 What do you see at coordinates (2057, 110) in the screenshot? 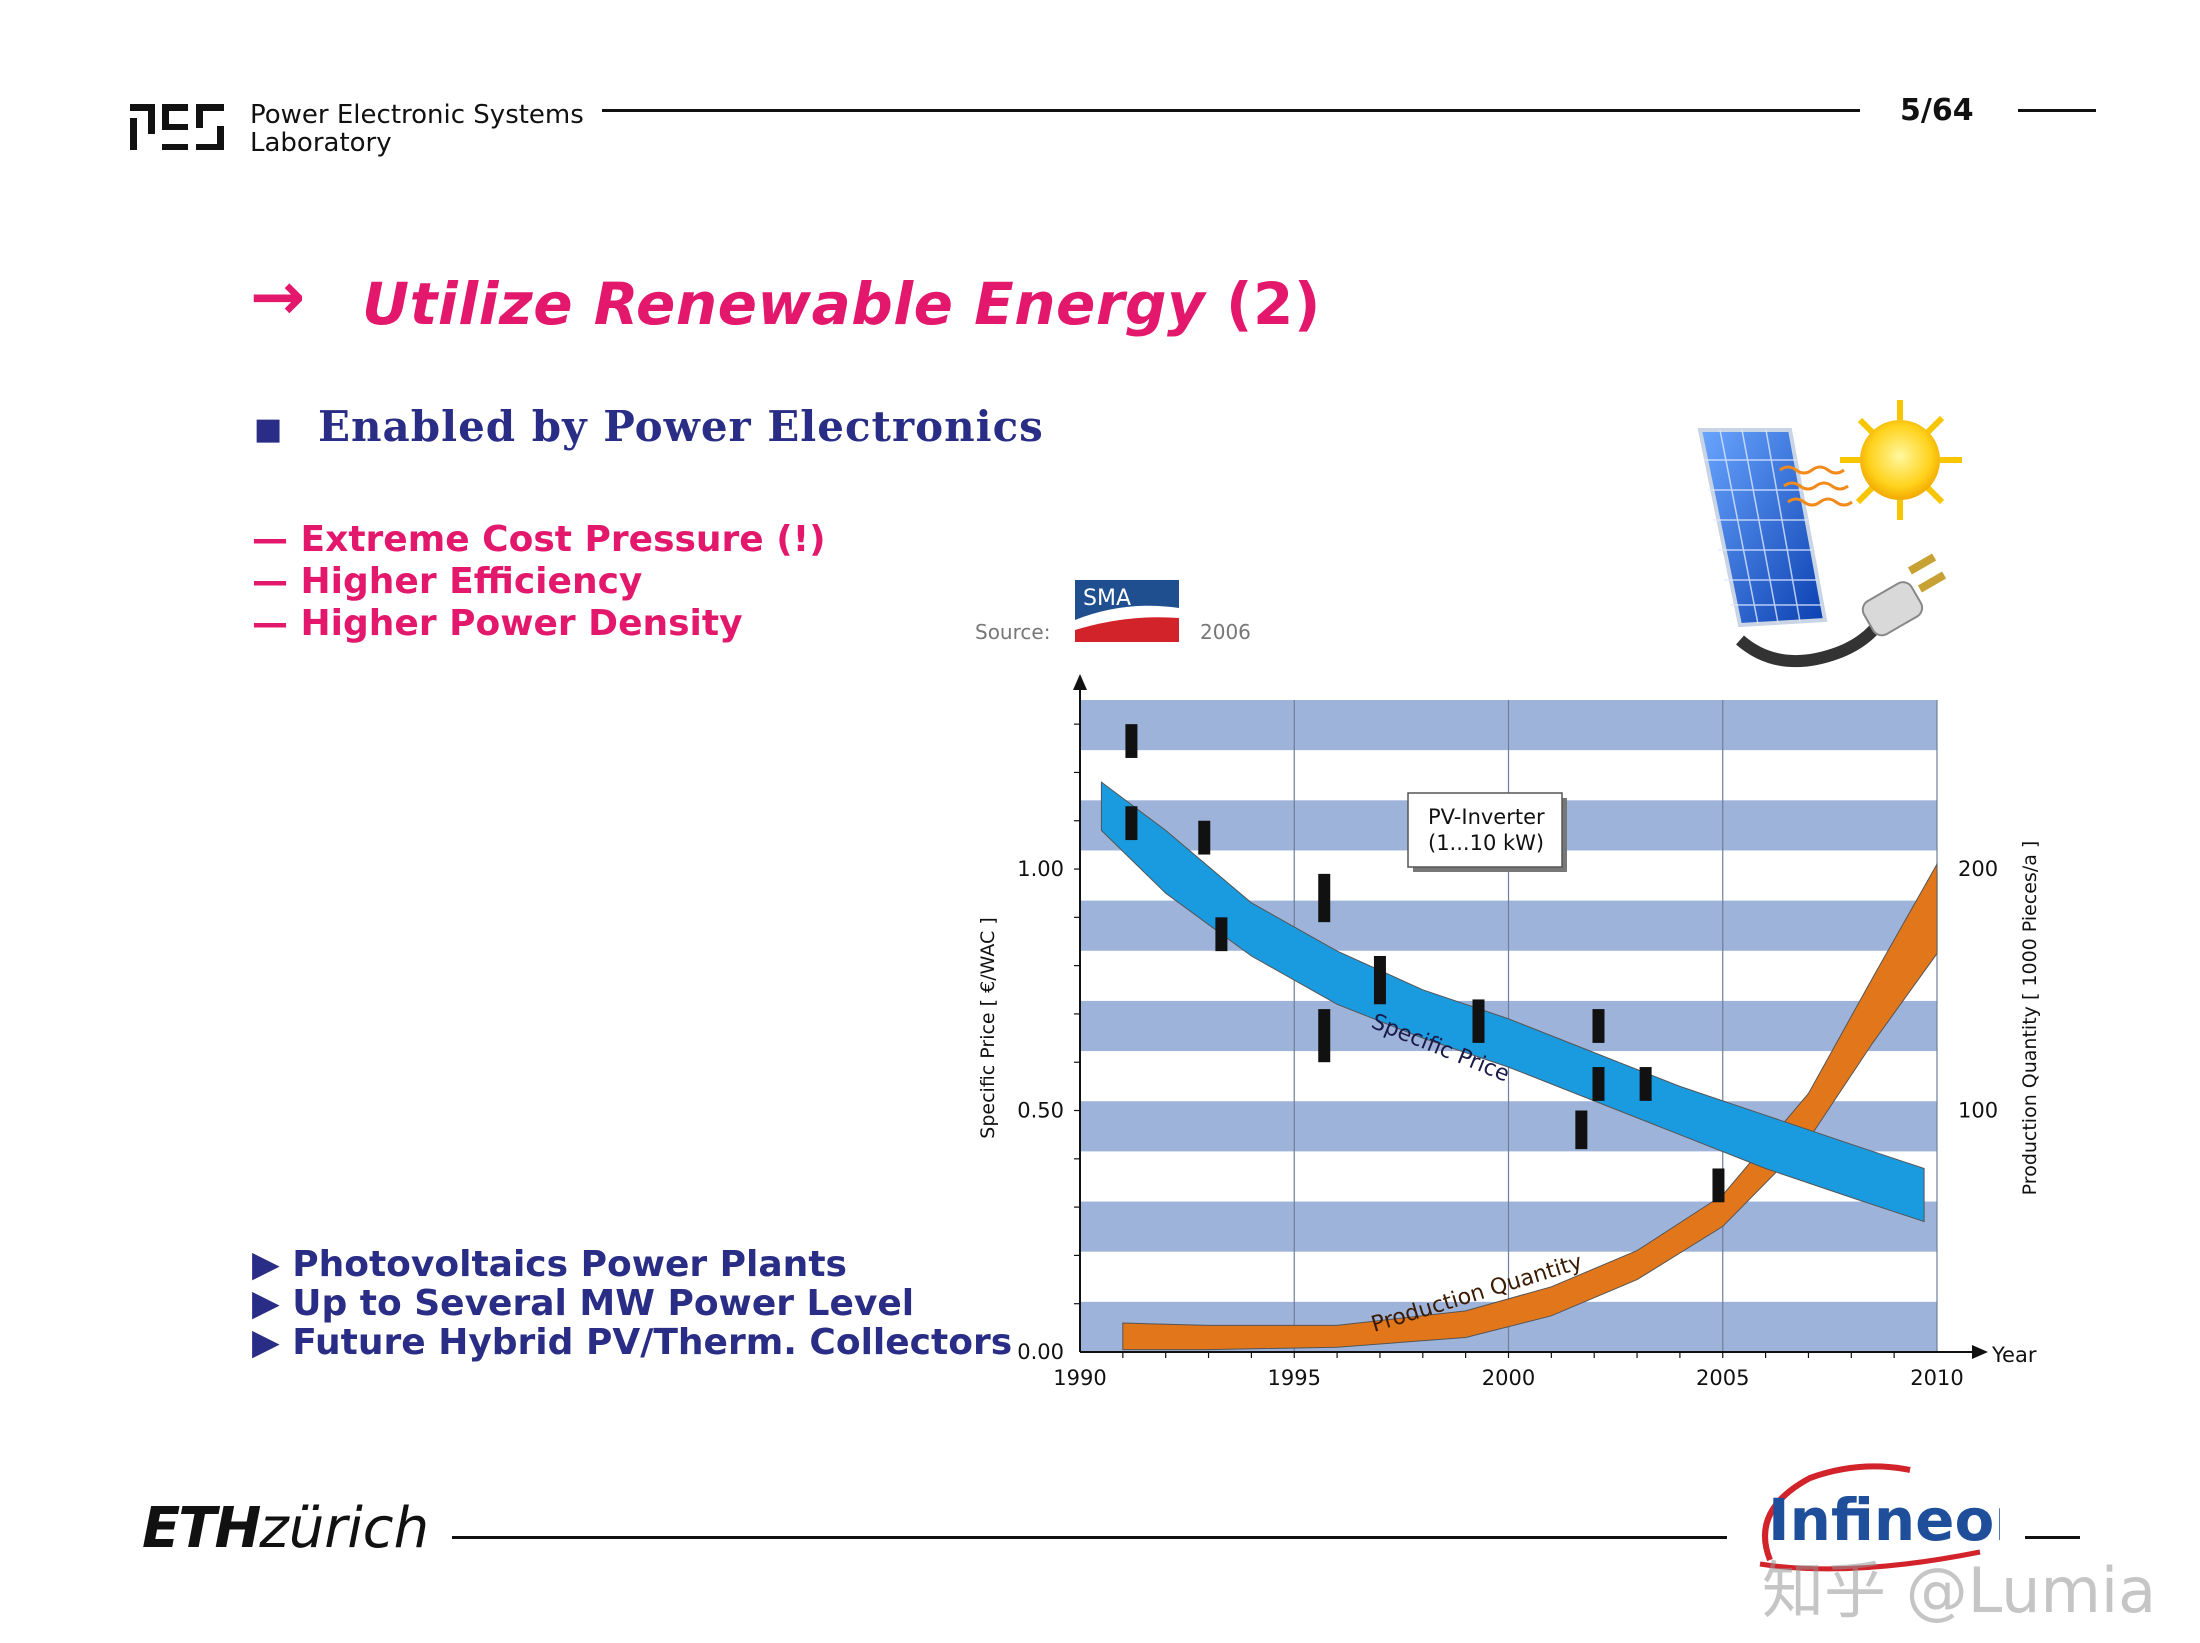
I see `header-rule-right` at bounding box center [2057, 110].